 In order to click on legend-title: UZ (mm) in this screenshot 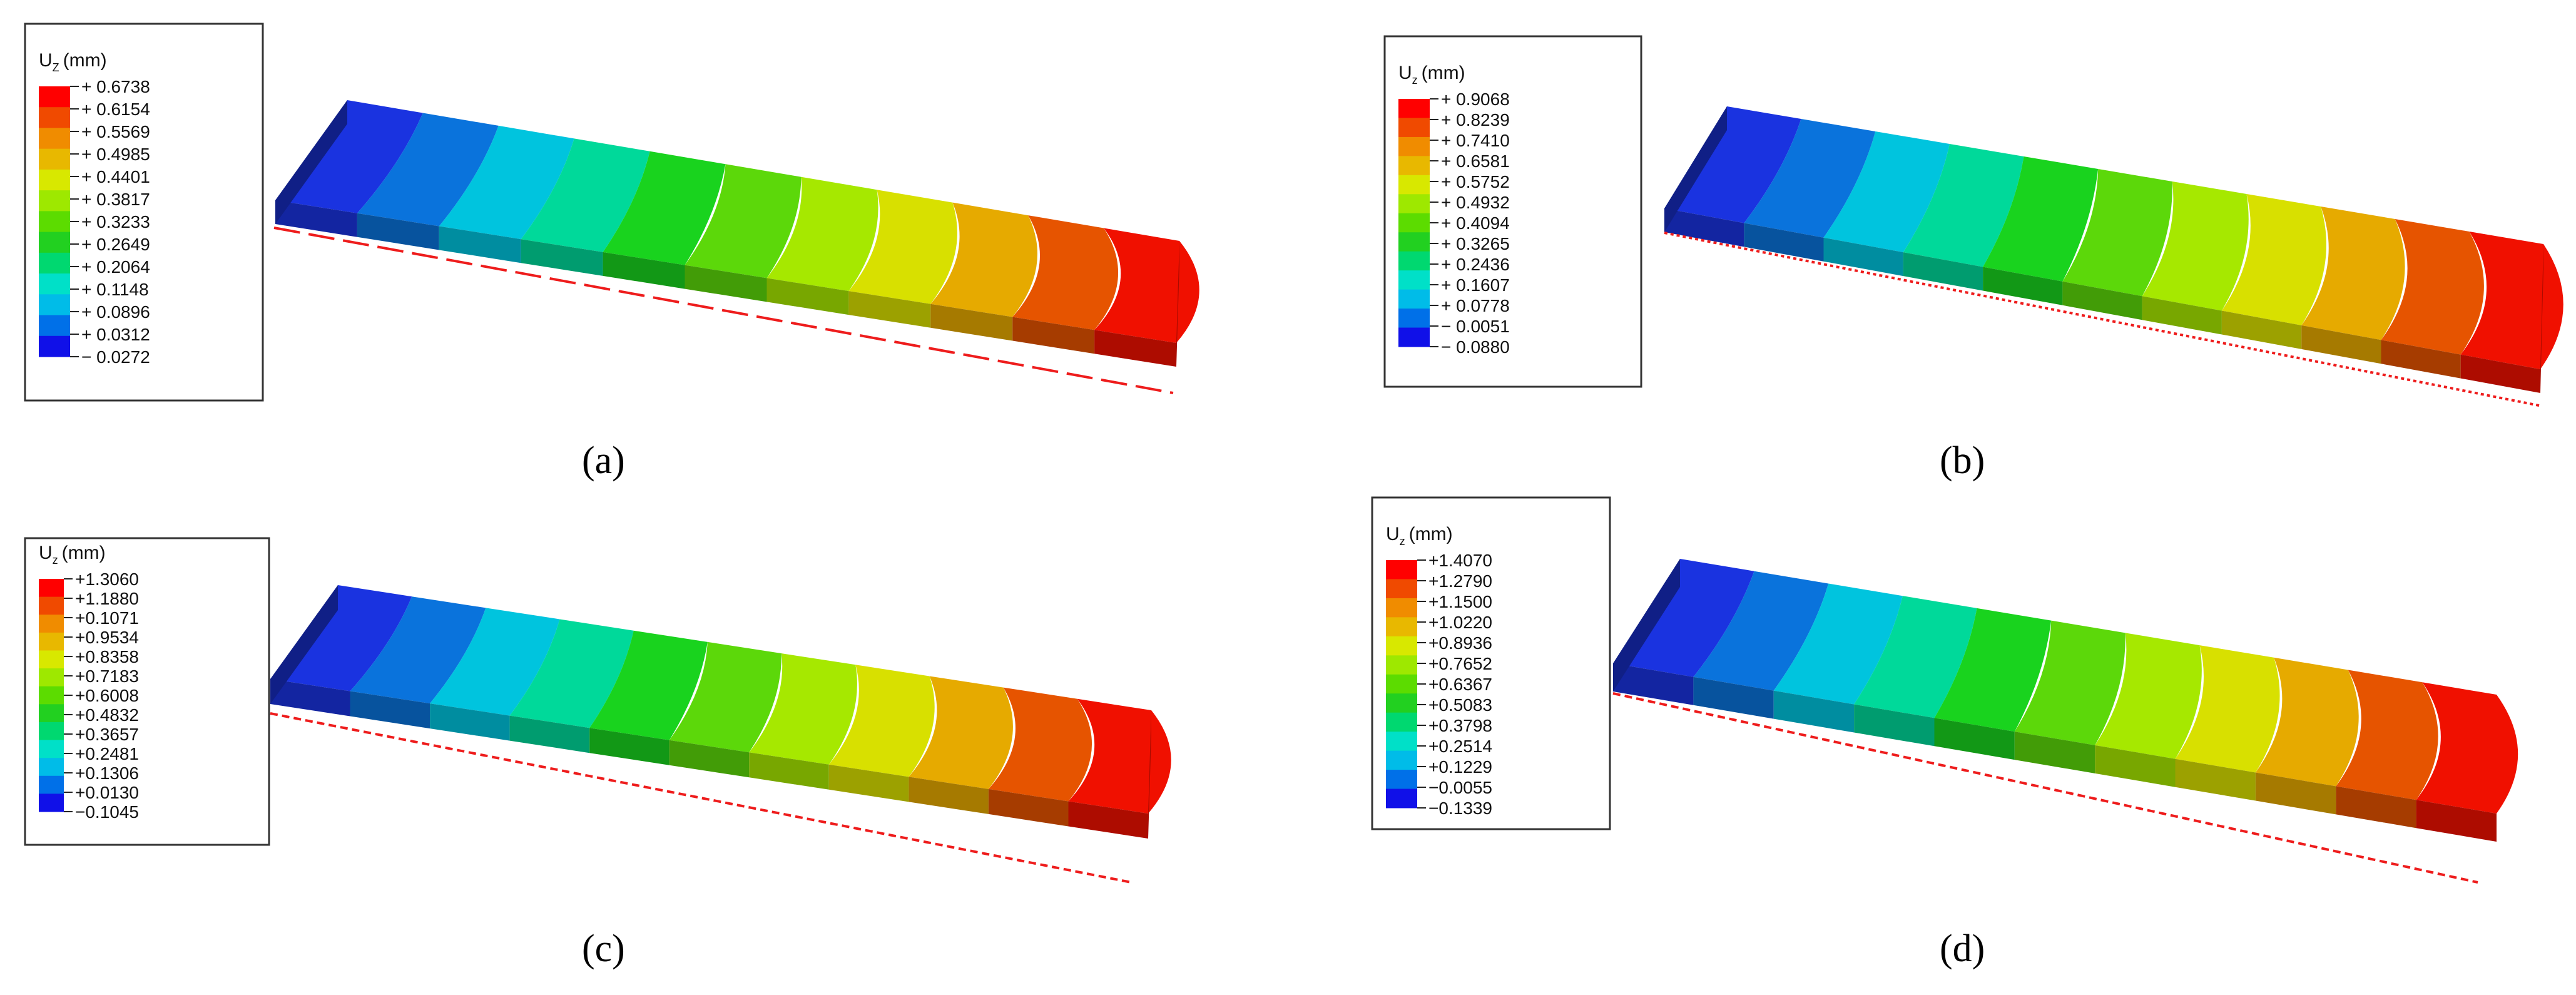, I will do `click(73, 62)`.